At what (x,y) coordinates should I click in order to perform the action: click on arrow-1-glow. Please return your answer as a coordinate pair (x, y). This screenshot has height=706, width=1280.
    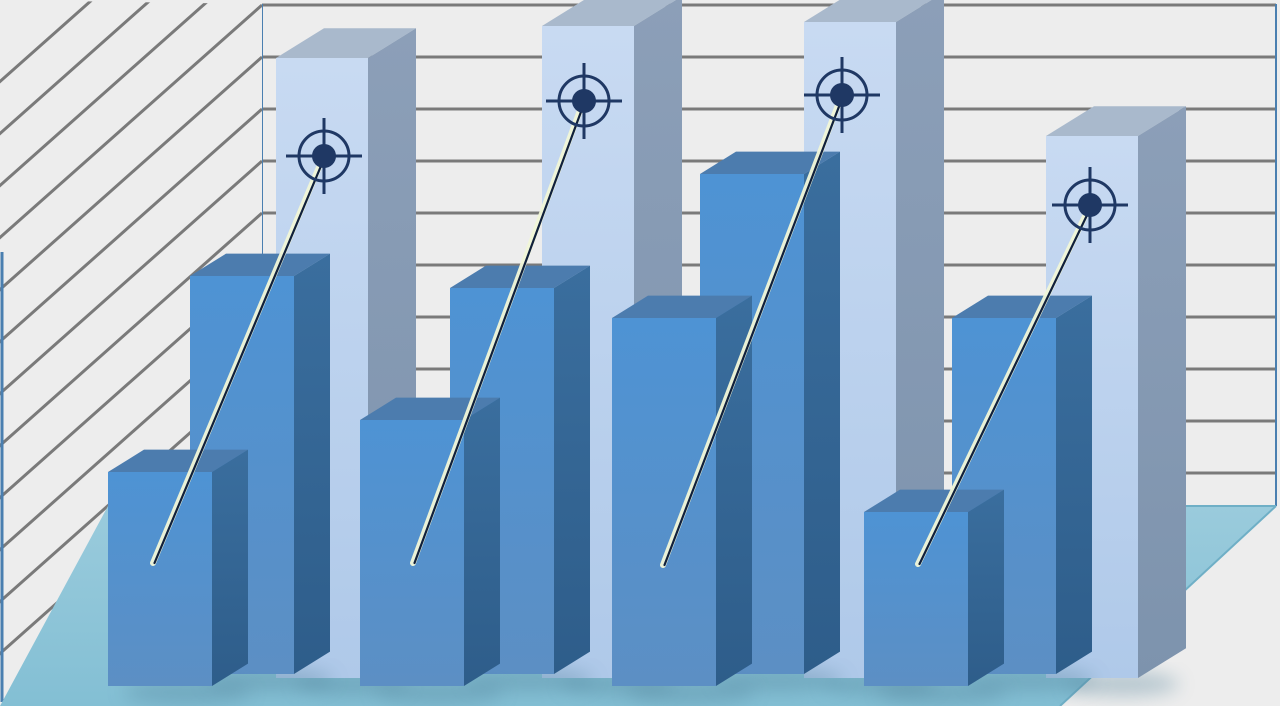
    Looking at the image, I should click on (237, 361).